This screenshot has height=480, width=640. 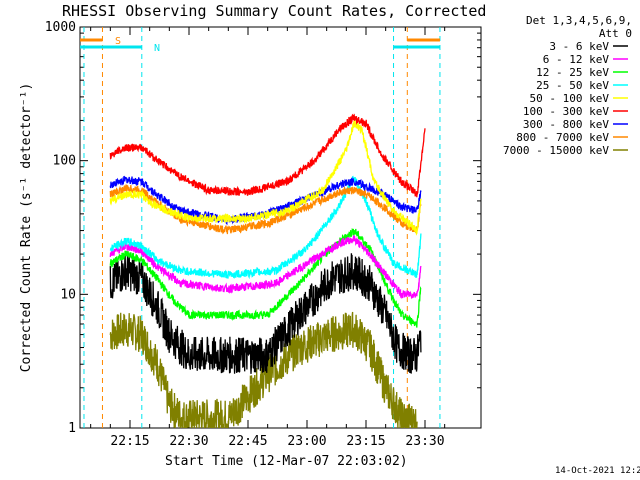 I want to click on x-tick-label: 23:30, so click(x=424, y=441).